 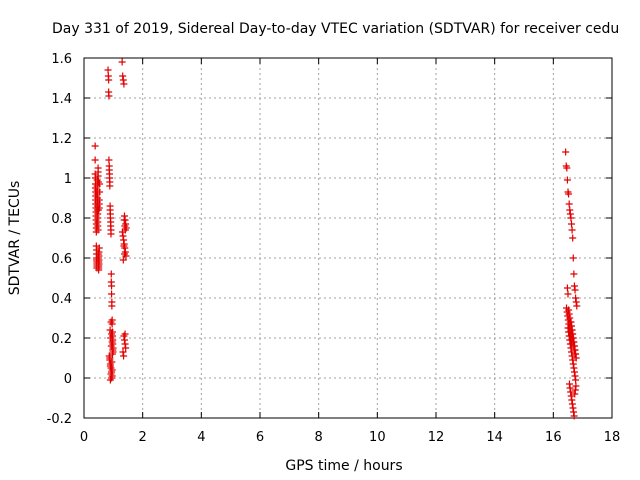 I want to click on x-tick-label: 18, so click(x=612, y=437).